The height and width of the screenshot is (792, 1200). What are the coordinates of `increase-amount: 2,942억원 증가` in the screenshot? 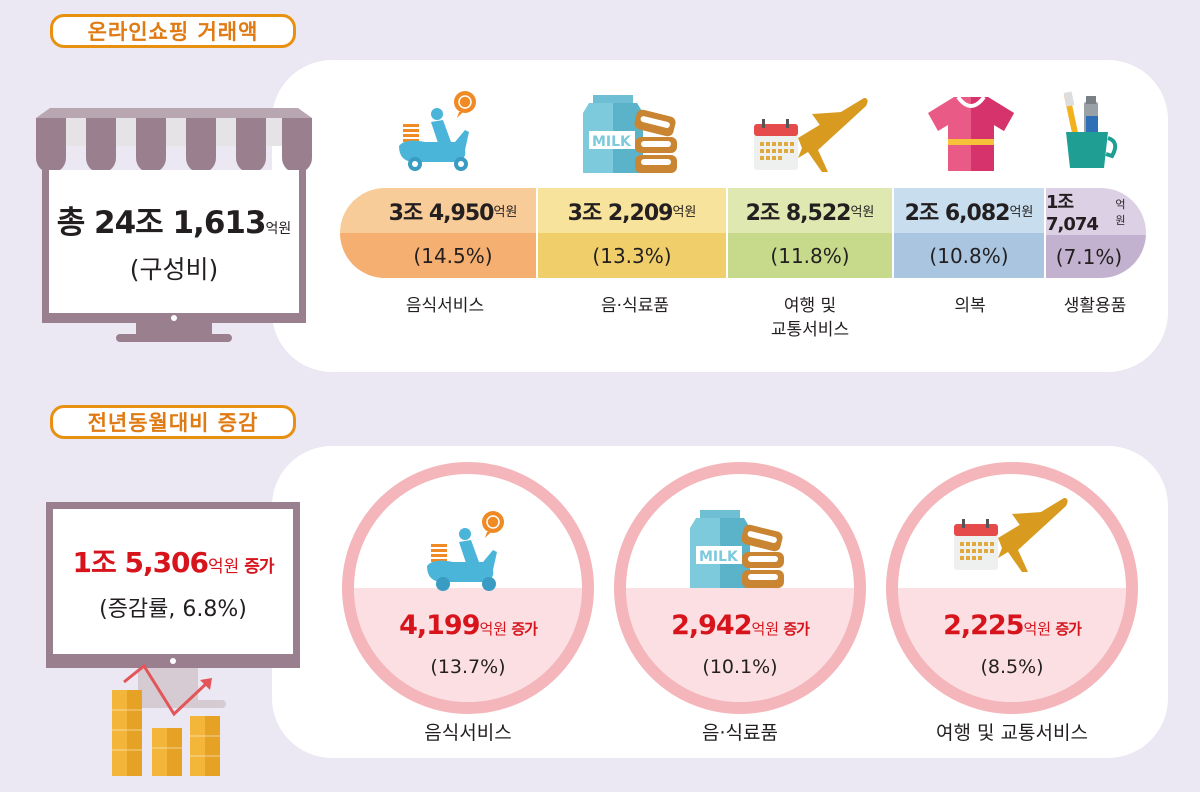 It's located at (740, 625).